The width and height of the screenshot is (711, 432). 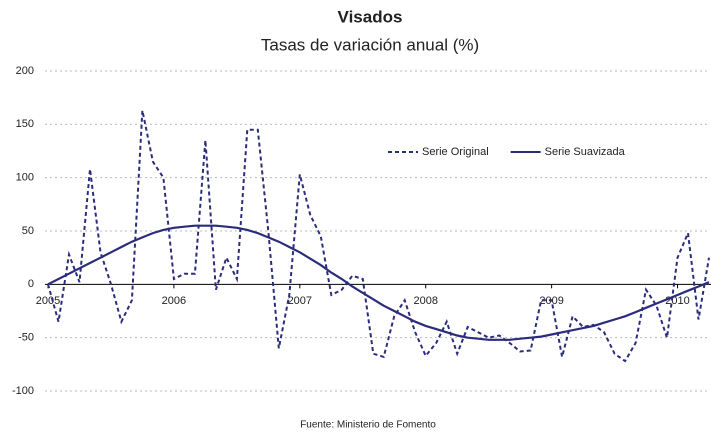 What do you see at coordinates (585, 152) in the screenshot?
I see `legend-label: Serie Suavizada` at bounding box center [585, 152].